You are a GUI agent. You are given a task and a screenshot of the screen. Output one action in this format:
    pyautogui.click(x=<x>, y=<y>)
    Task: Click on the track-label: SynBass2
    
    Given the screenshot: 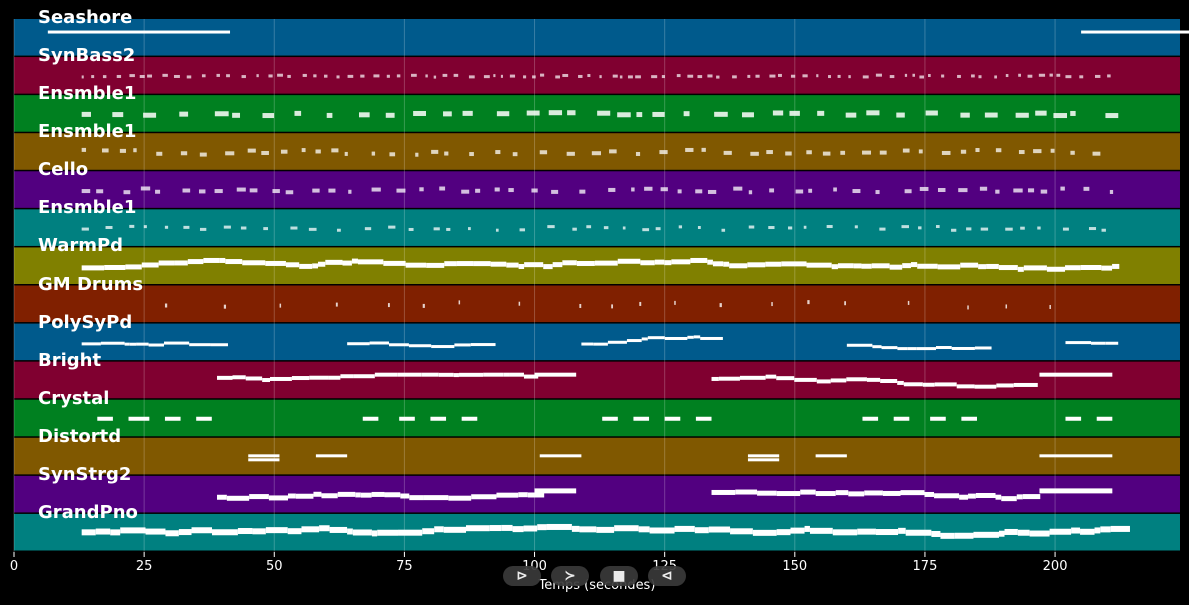 What is the action you would take?
    pyautogui.click(x=87, y=56)
    